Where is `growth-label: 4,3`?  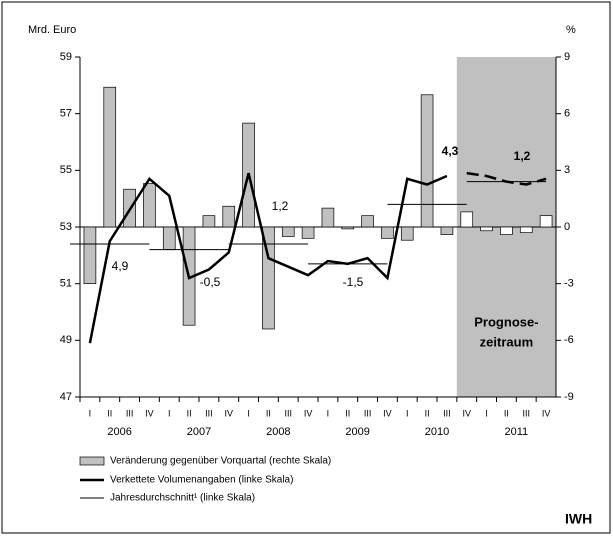
growth-label: 4,3 is located at coordinates (450, 151).